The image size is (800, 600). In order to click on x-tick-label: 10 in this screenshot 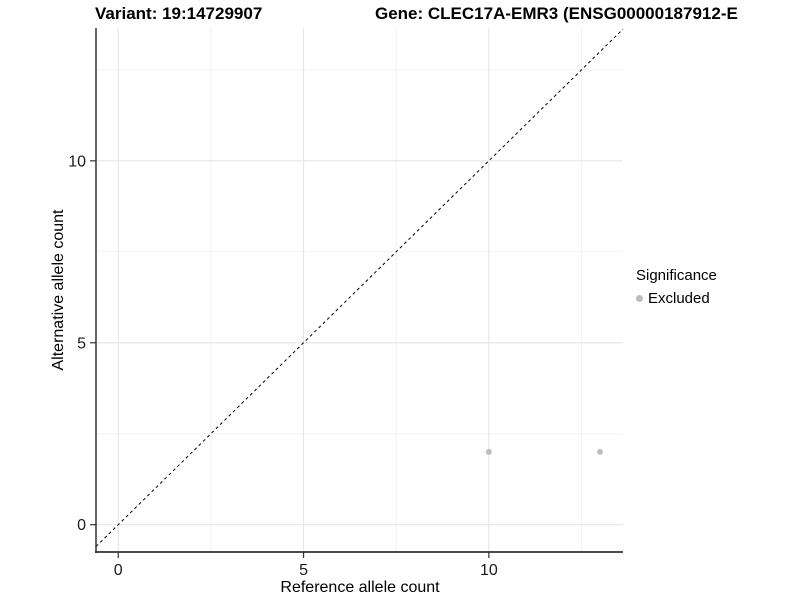, I will do `click(489, 570)`.